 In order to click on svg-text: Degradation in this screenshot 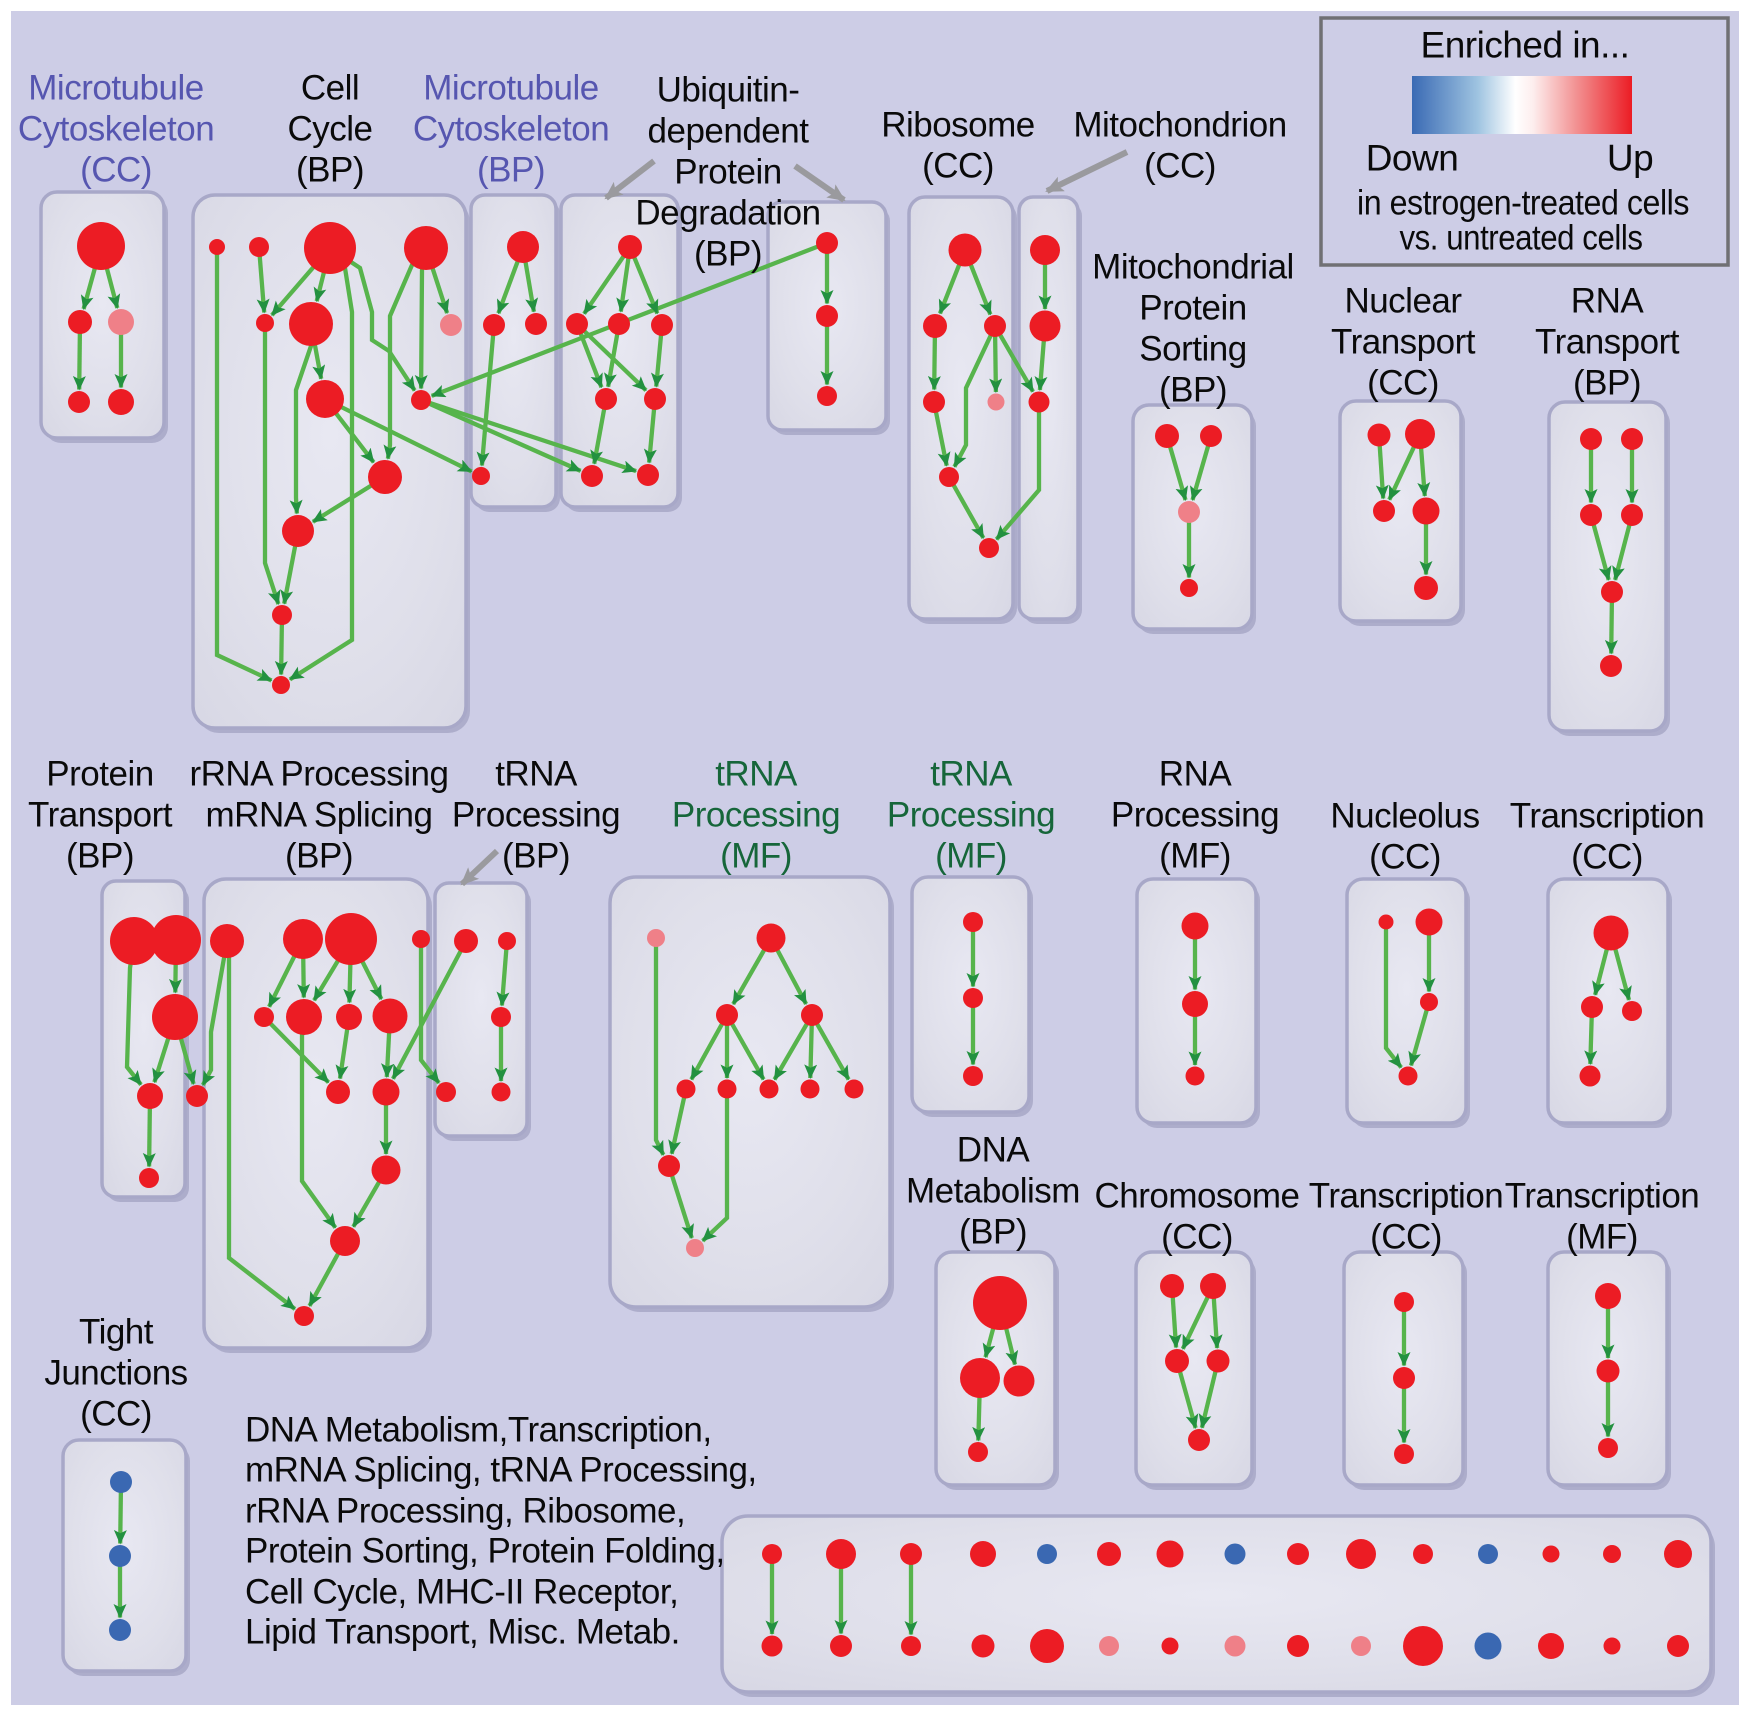, I will do `click(727, 213)`.